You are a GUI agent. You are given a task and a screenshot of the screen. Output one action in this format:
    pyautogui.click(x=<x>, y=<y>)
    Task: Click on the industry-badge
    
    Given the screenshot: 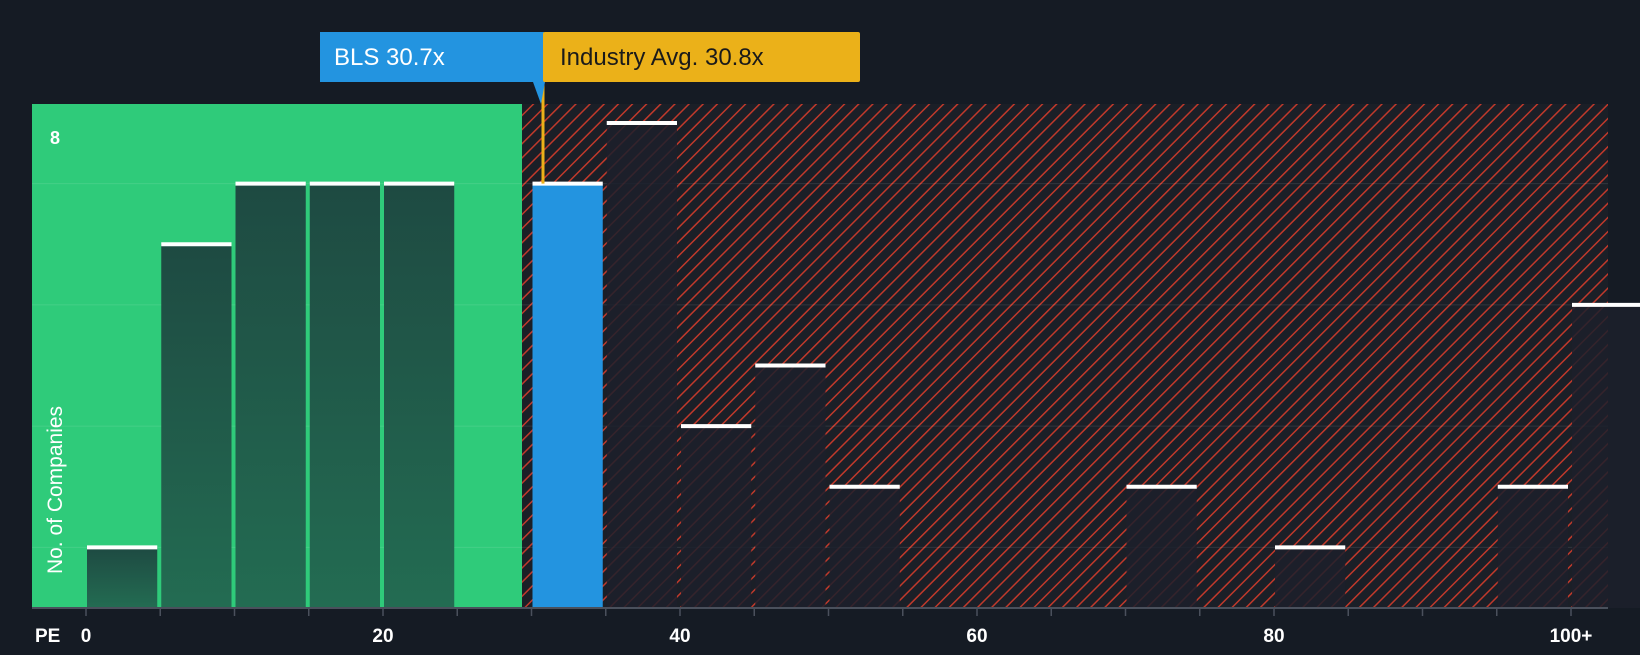 What is the action you would take?
    pyautogui.click(x=701, y=57)
    